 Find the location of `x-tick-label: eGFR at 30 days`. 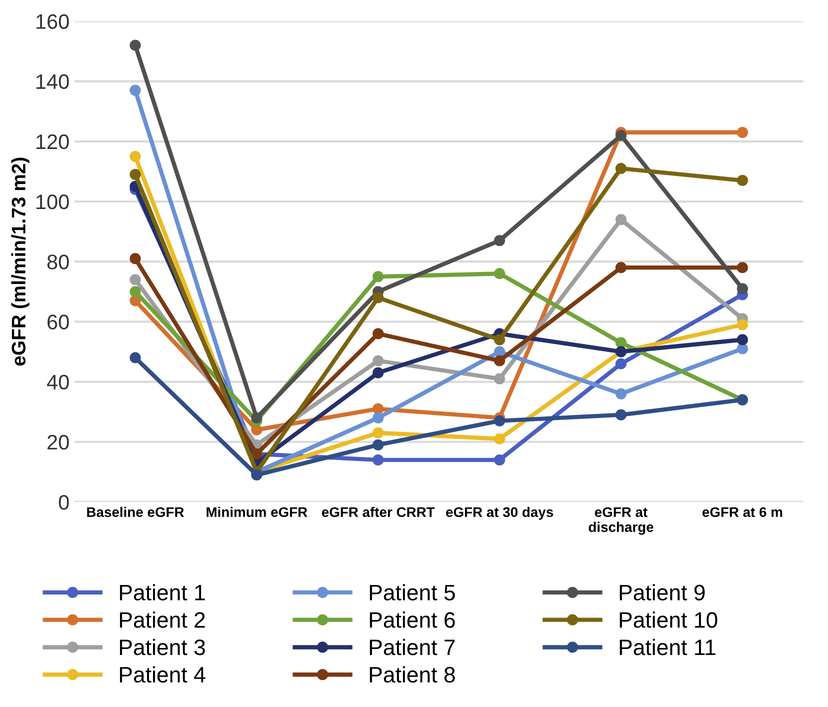

x-tick-label: eGFR at 30 days is located at coordinates (500, 513).